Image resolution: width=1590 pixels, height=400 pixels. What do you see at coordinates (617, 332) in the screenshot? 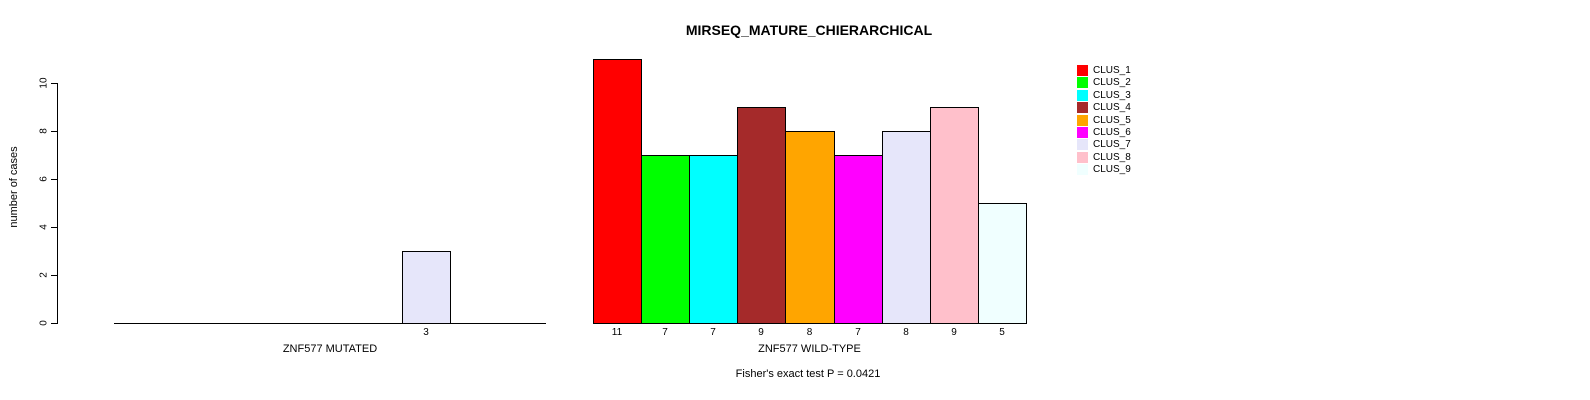
I see `bar-value-label: 11` at bounding box center [617, 332].